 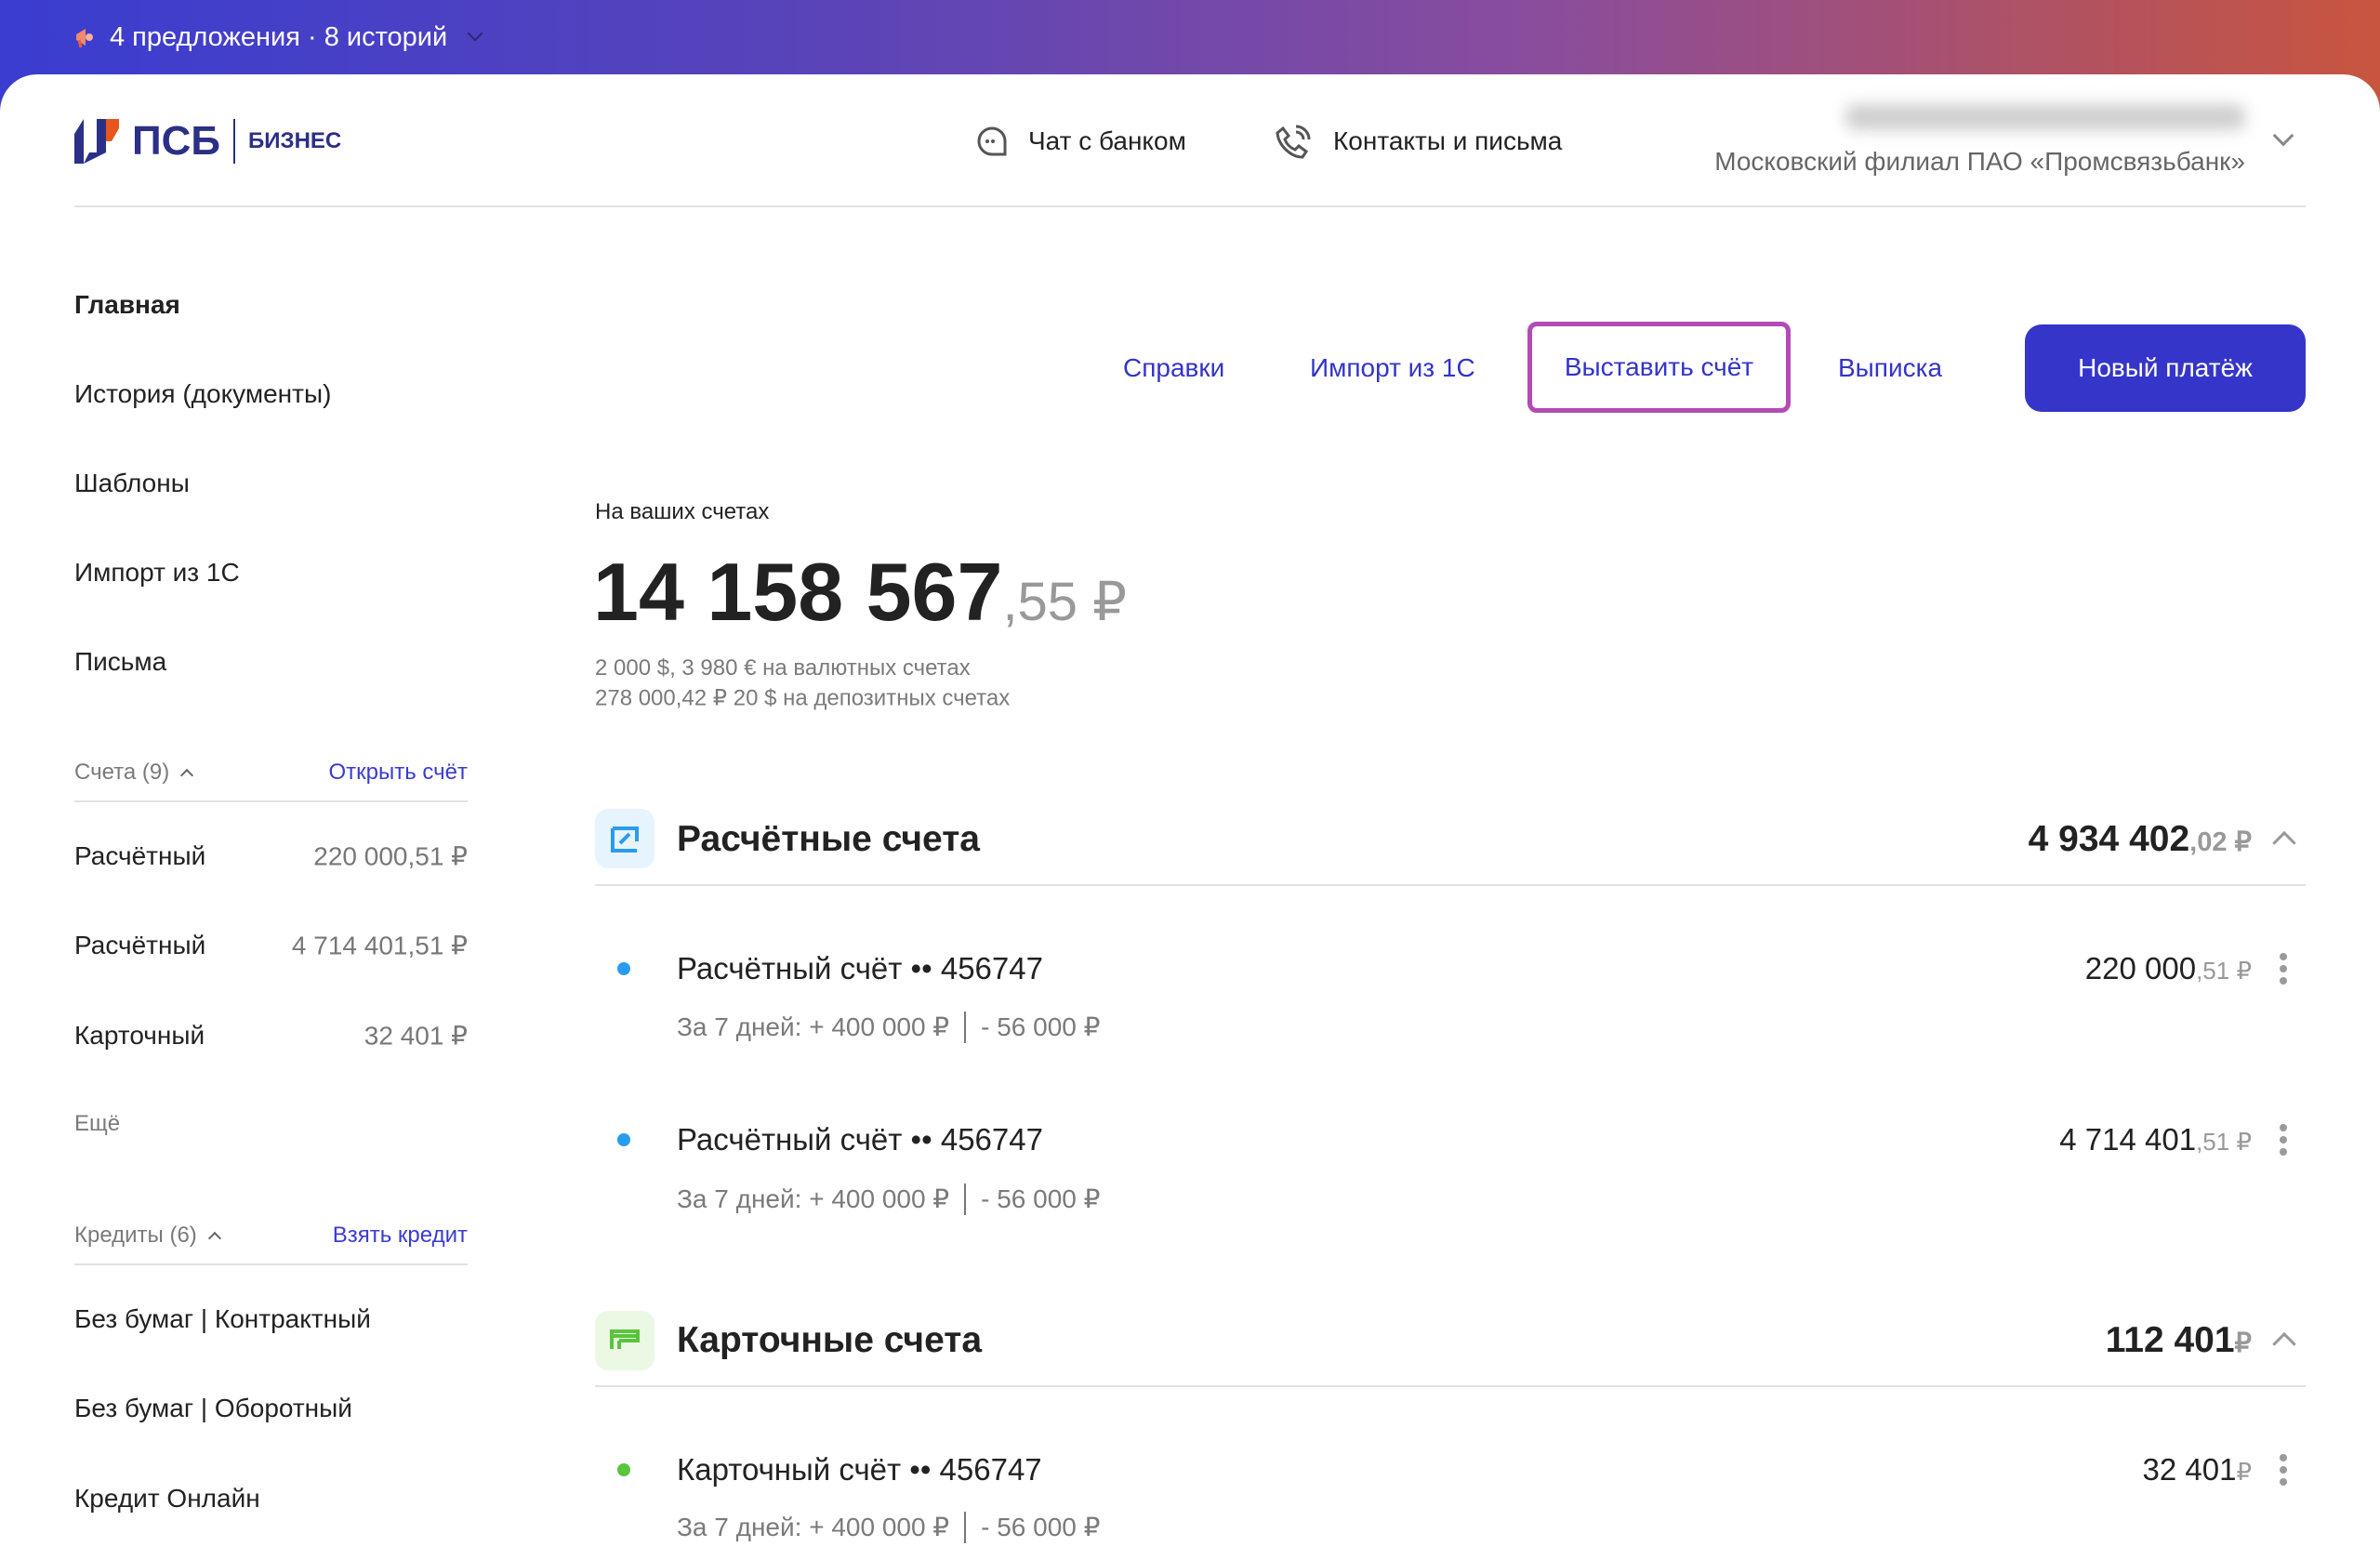 I want to click on credits-toggle: Кредиты (6), so click(x=147, y=1236).